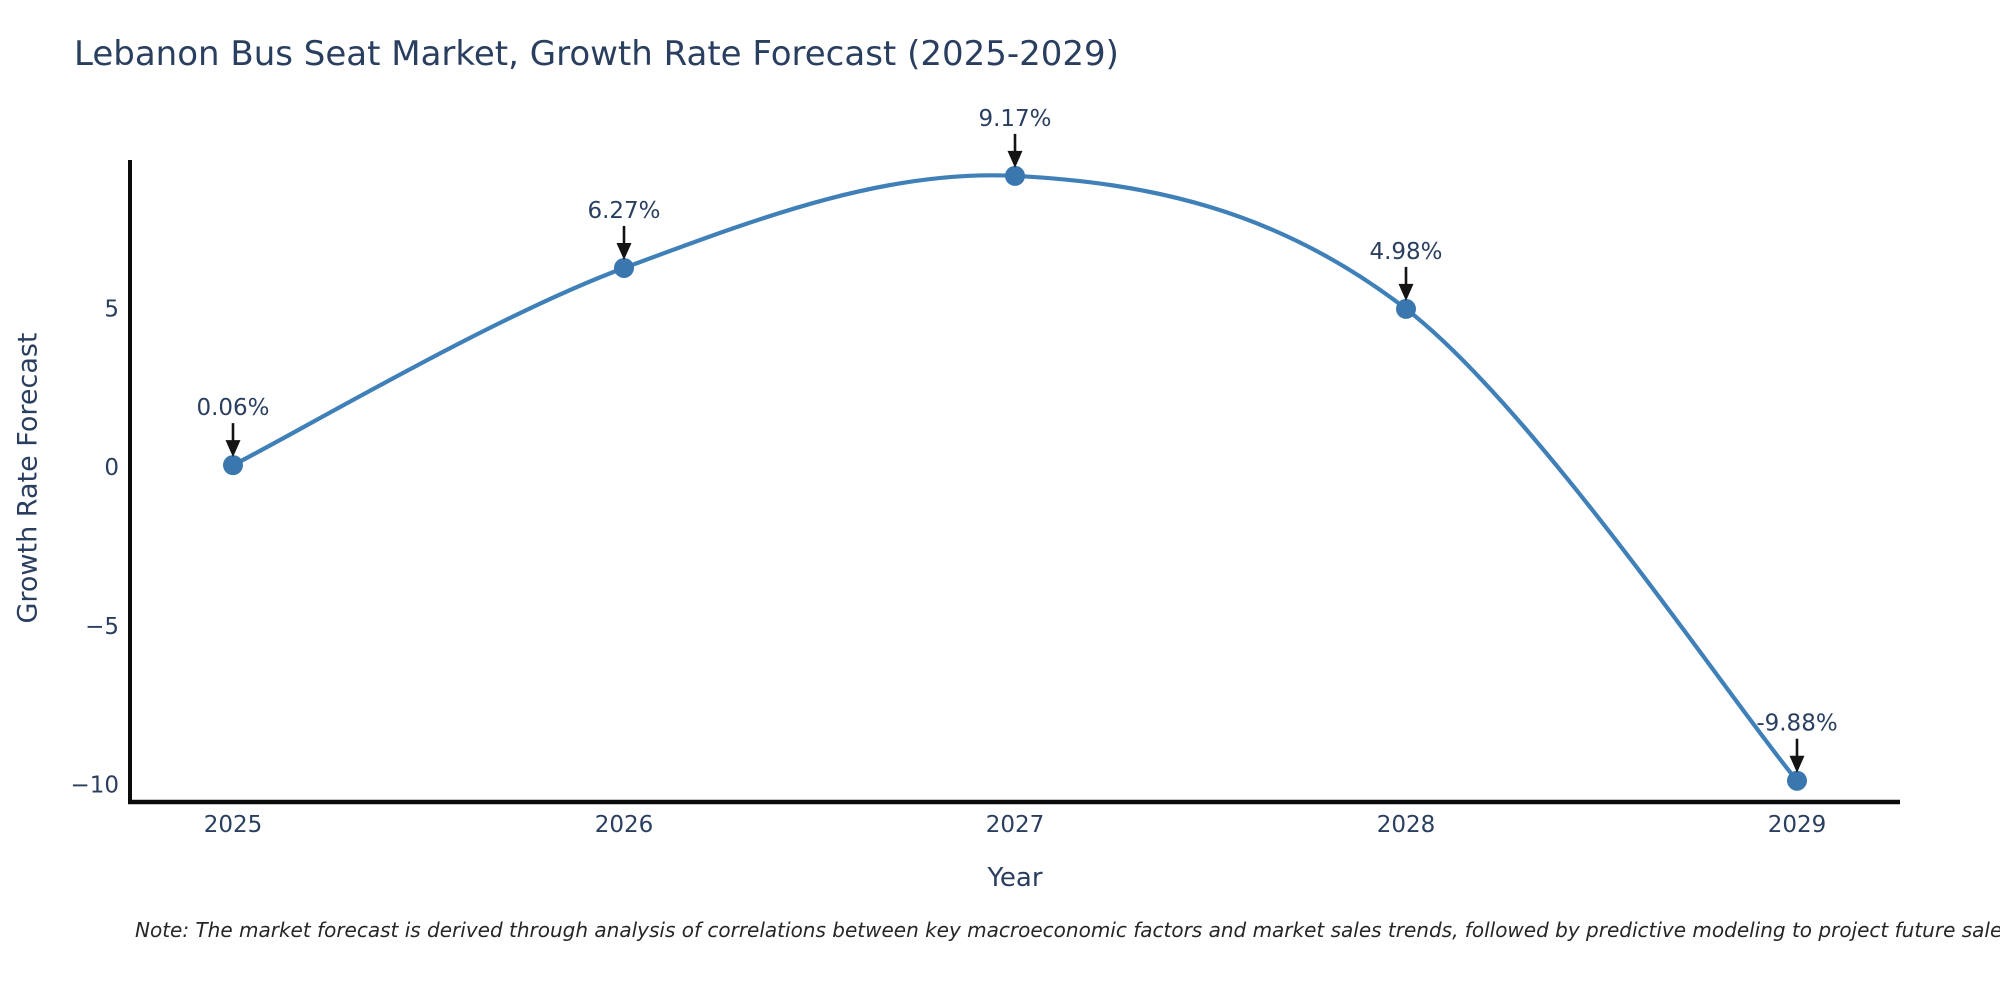 The width and height of the screenshot is (2000, 1000). What do you see at coordinates (1405, 252) in the screenshot?
I see `point-value-label: 4.98%` at bounding box center [1405, 252].